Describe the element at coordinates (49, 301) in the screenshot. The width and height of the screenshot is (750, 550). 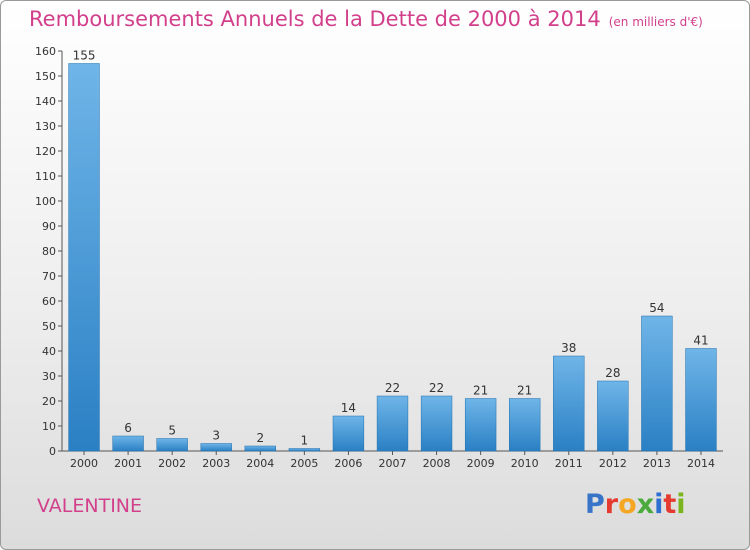
I see `y-tick-label: 60` at that location.